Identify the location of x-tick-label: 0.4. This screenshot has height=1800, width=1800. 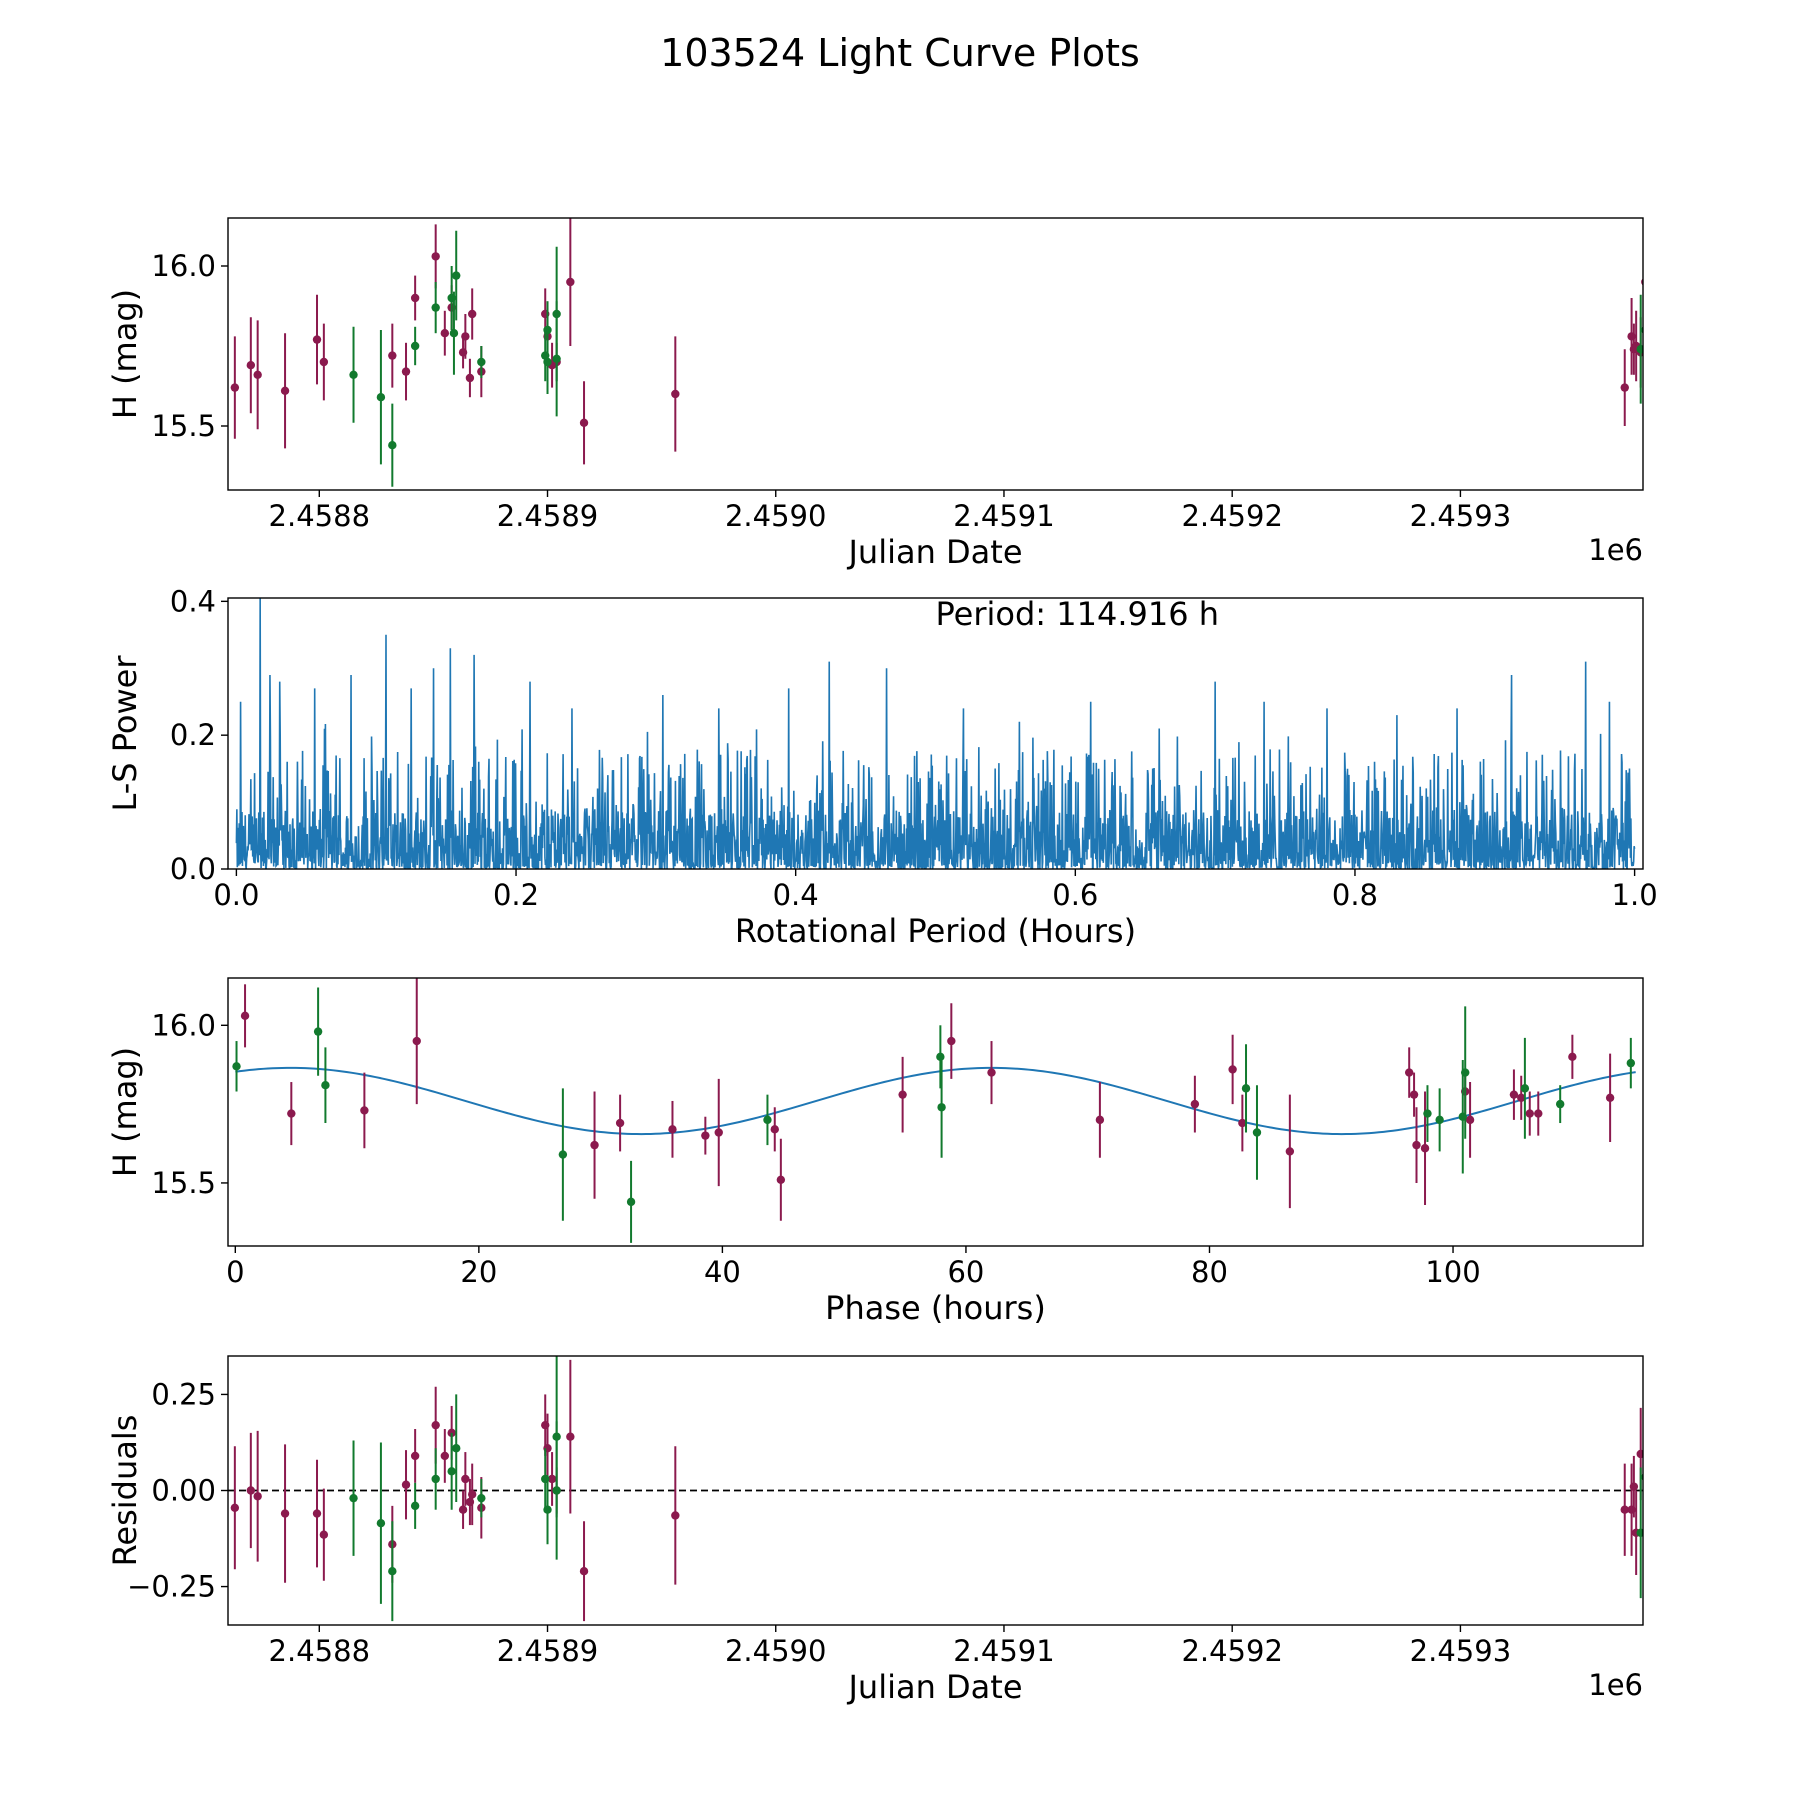
(796, 895).